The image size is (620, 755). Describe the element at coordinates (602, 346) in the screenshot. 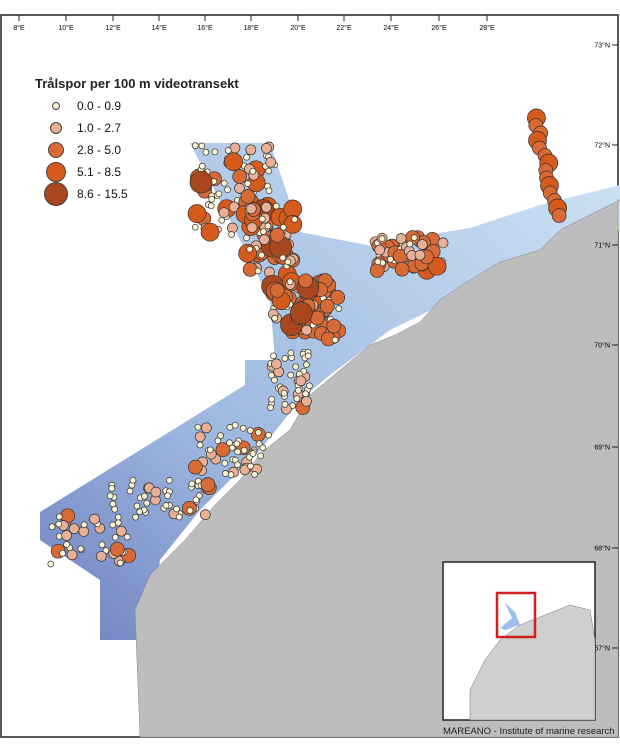

I see `latitude-label: 70°N` at that location.